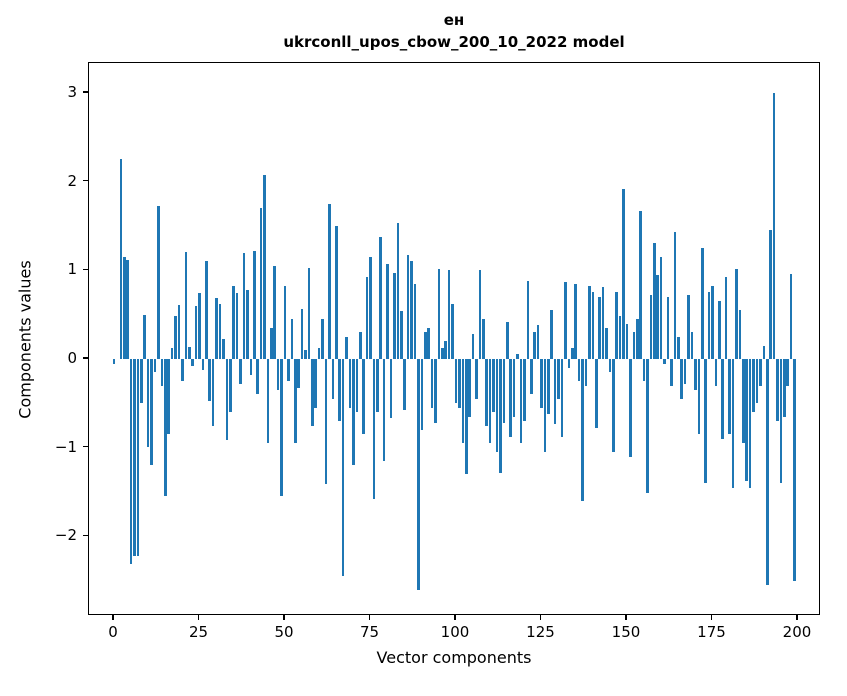 This screenshot has width=847, height=696. Describe the element at coordinates (198, 632) in the screenshot. I see `x-tick-label: 25` at that location.